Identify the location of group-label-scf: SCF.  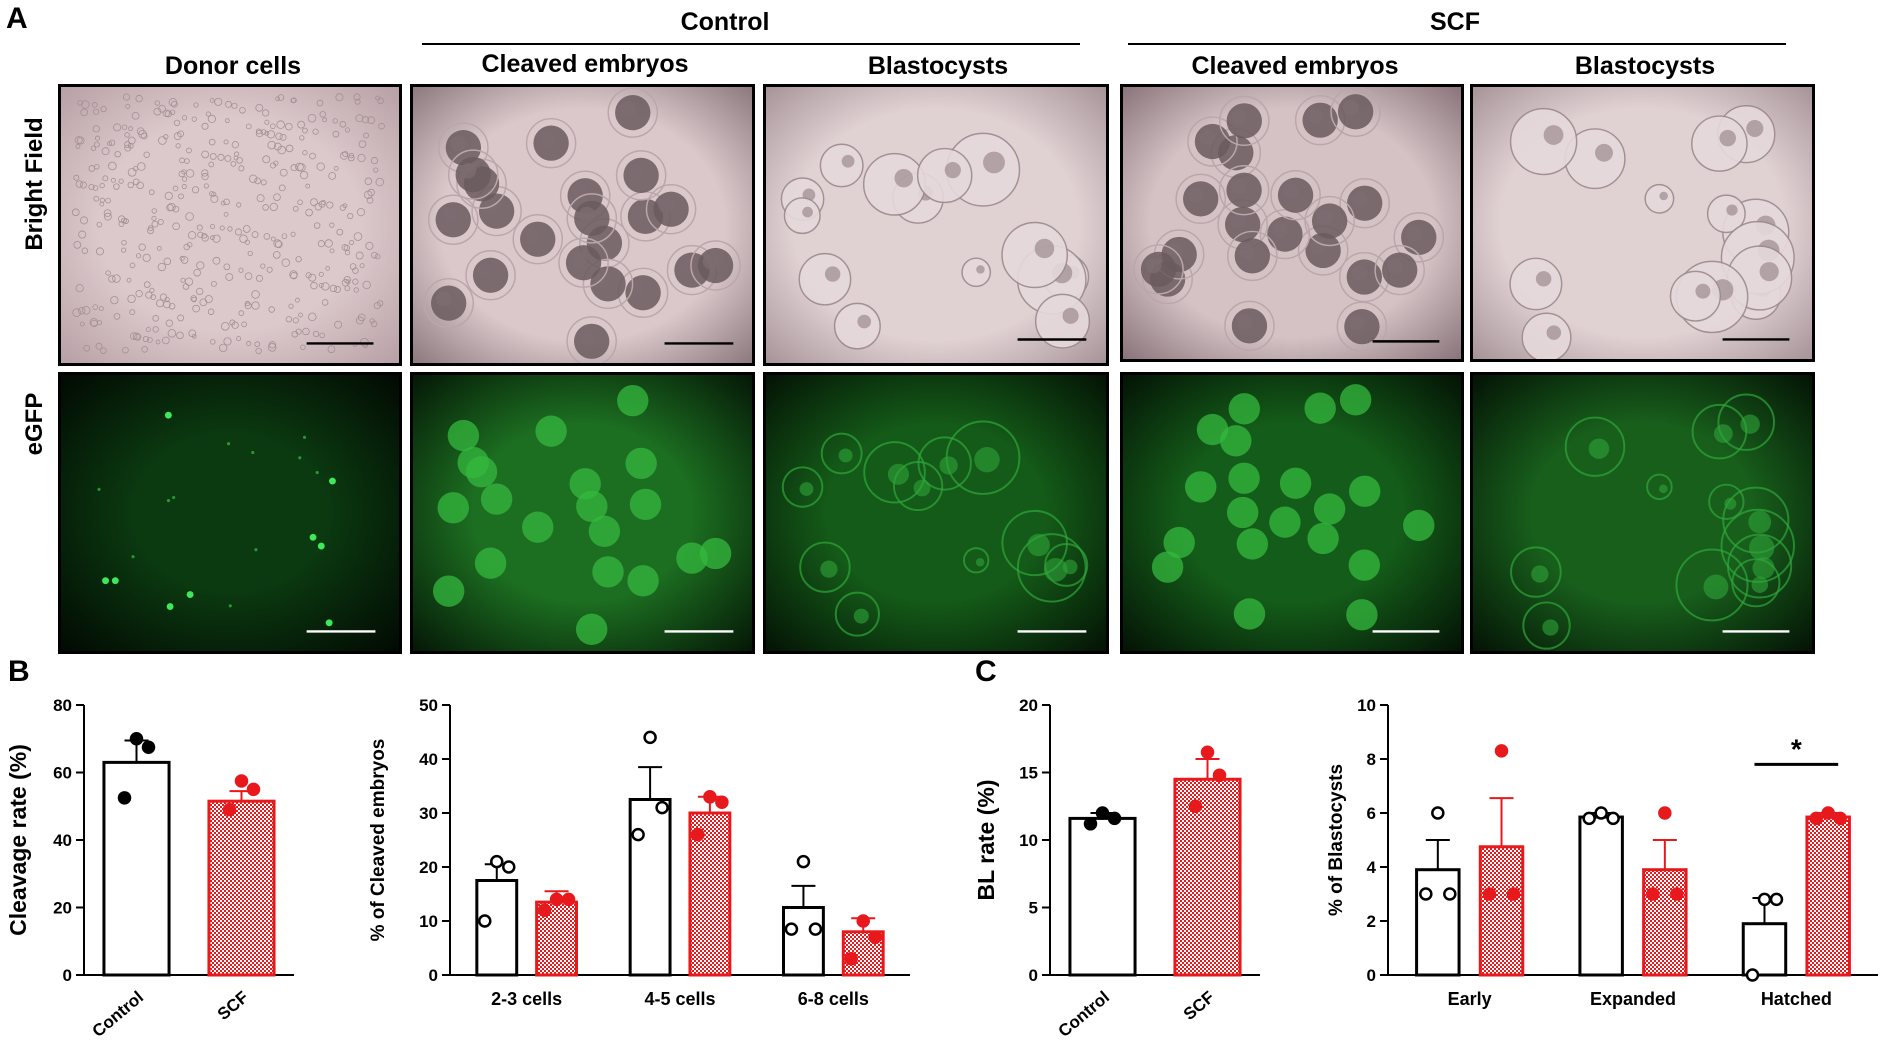
(1455, 22).